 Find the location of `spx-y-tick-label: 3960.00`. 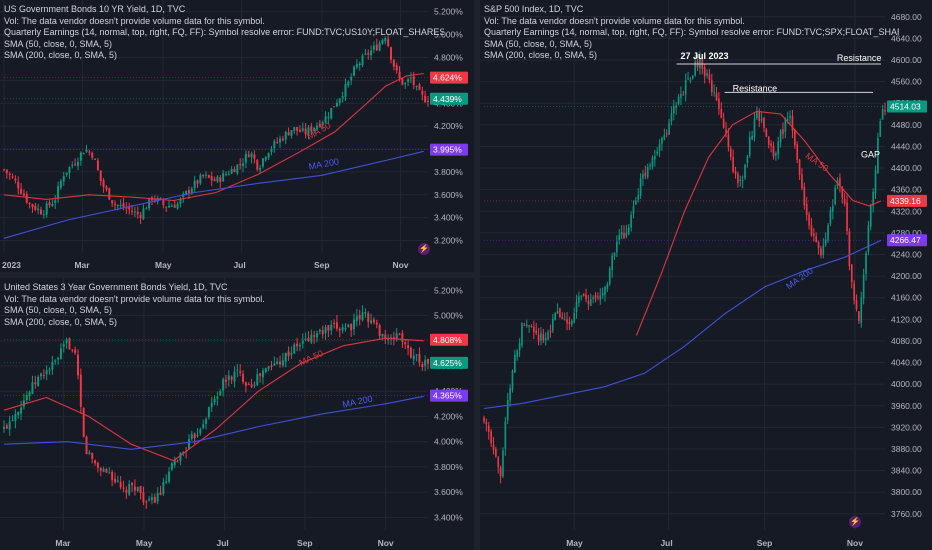

spx-y-tick-label: 3960.00 is located at coordinates (906, 406).